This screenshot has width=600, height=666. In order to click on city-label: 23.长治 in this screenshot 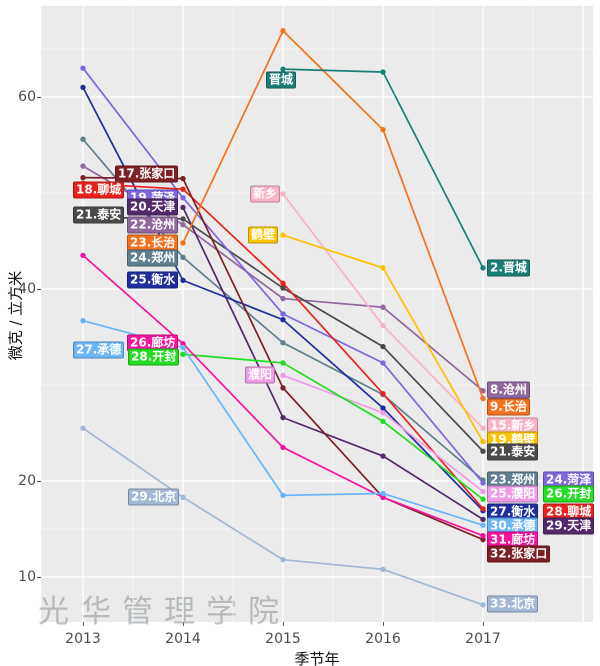, I will do `click(153, 243)`.